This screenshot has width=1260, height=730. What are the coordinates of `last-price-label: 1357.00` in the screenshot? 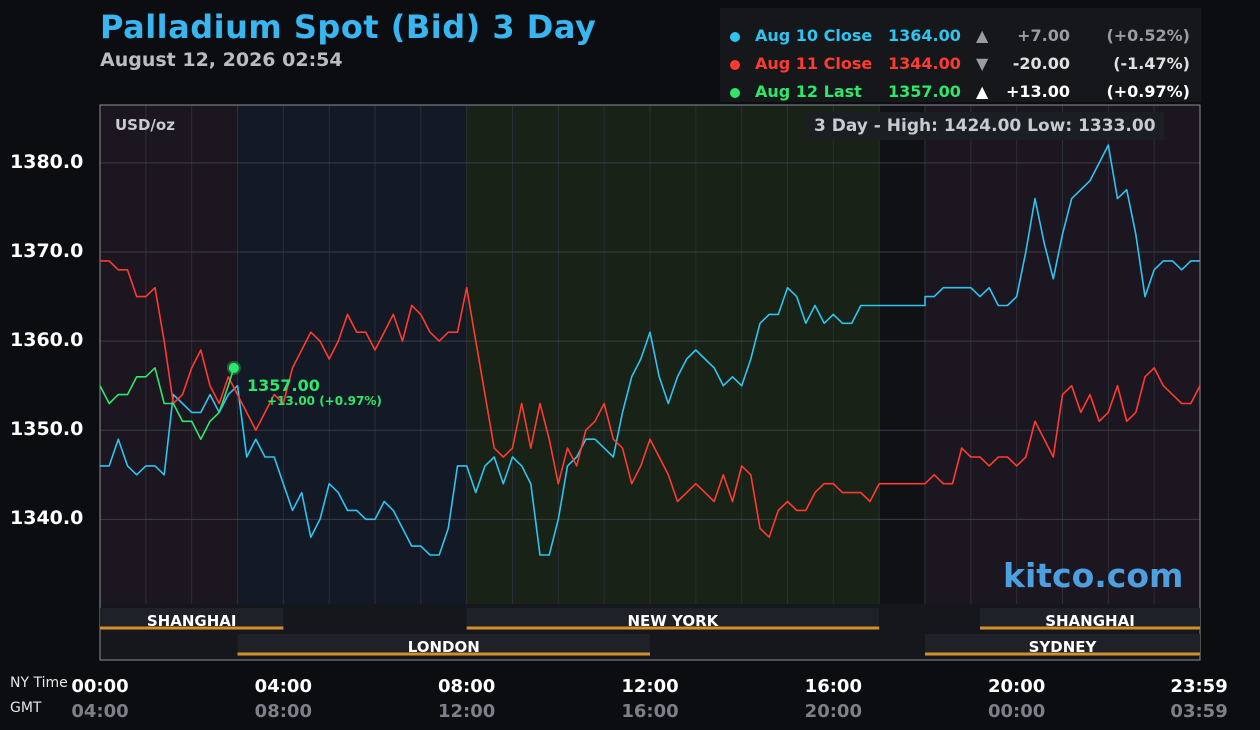 It's located at (283, 385).